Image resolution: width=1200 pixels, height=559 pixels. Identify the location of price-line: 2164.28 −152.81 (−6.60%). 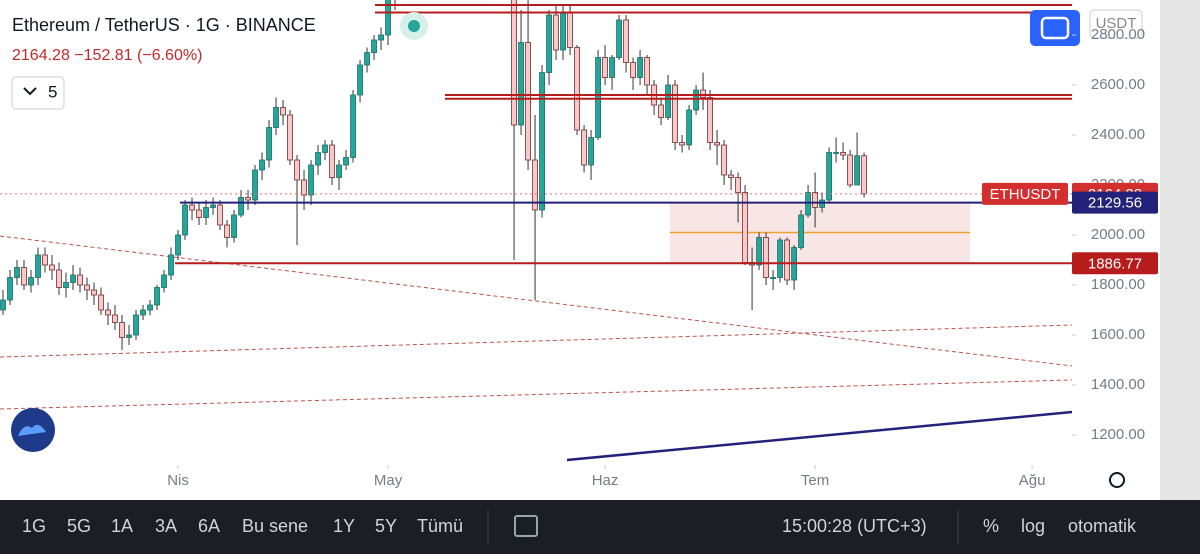
(107, 55).